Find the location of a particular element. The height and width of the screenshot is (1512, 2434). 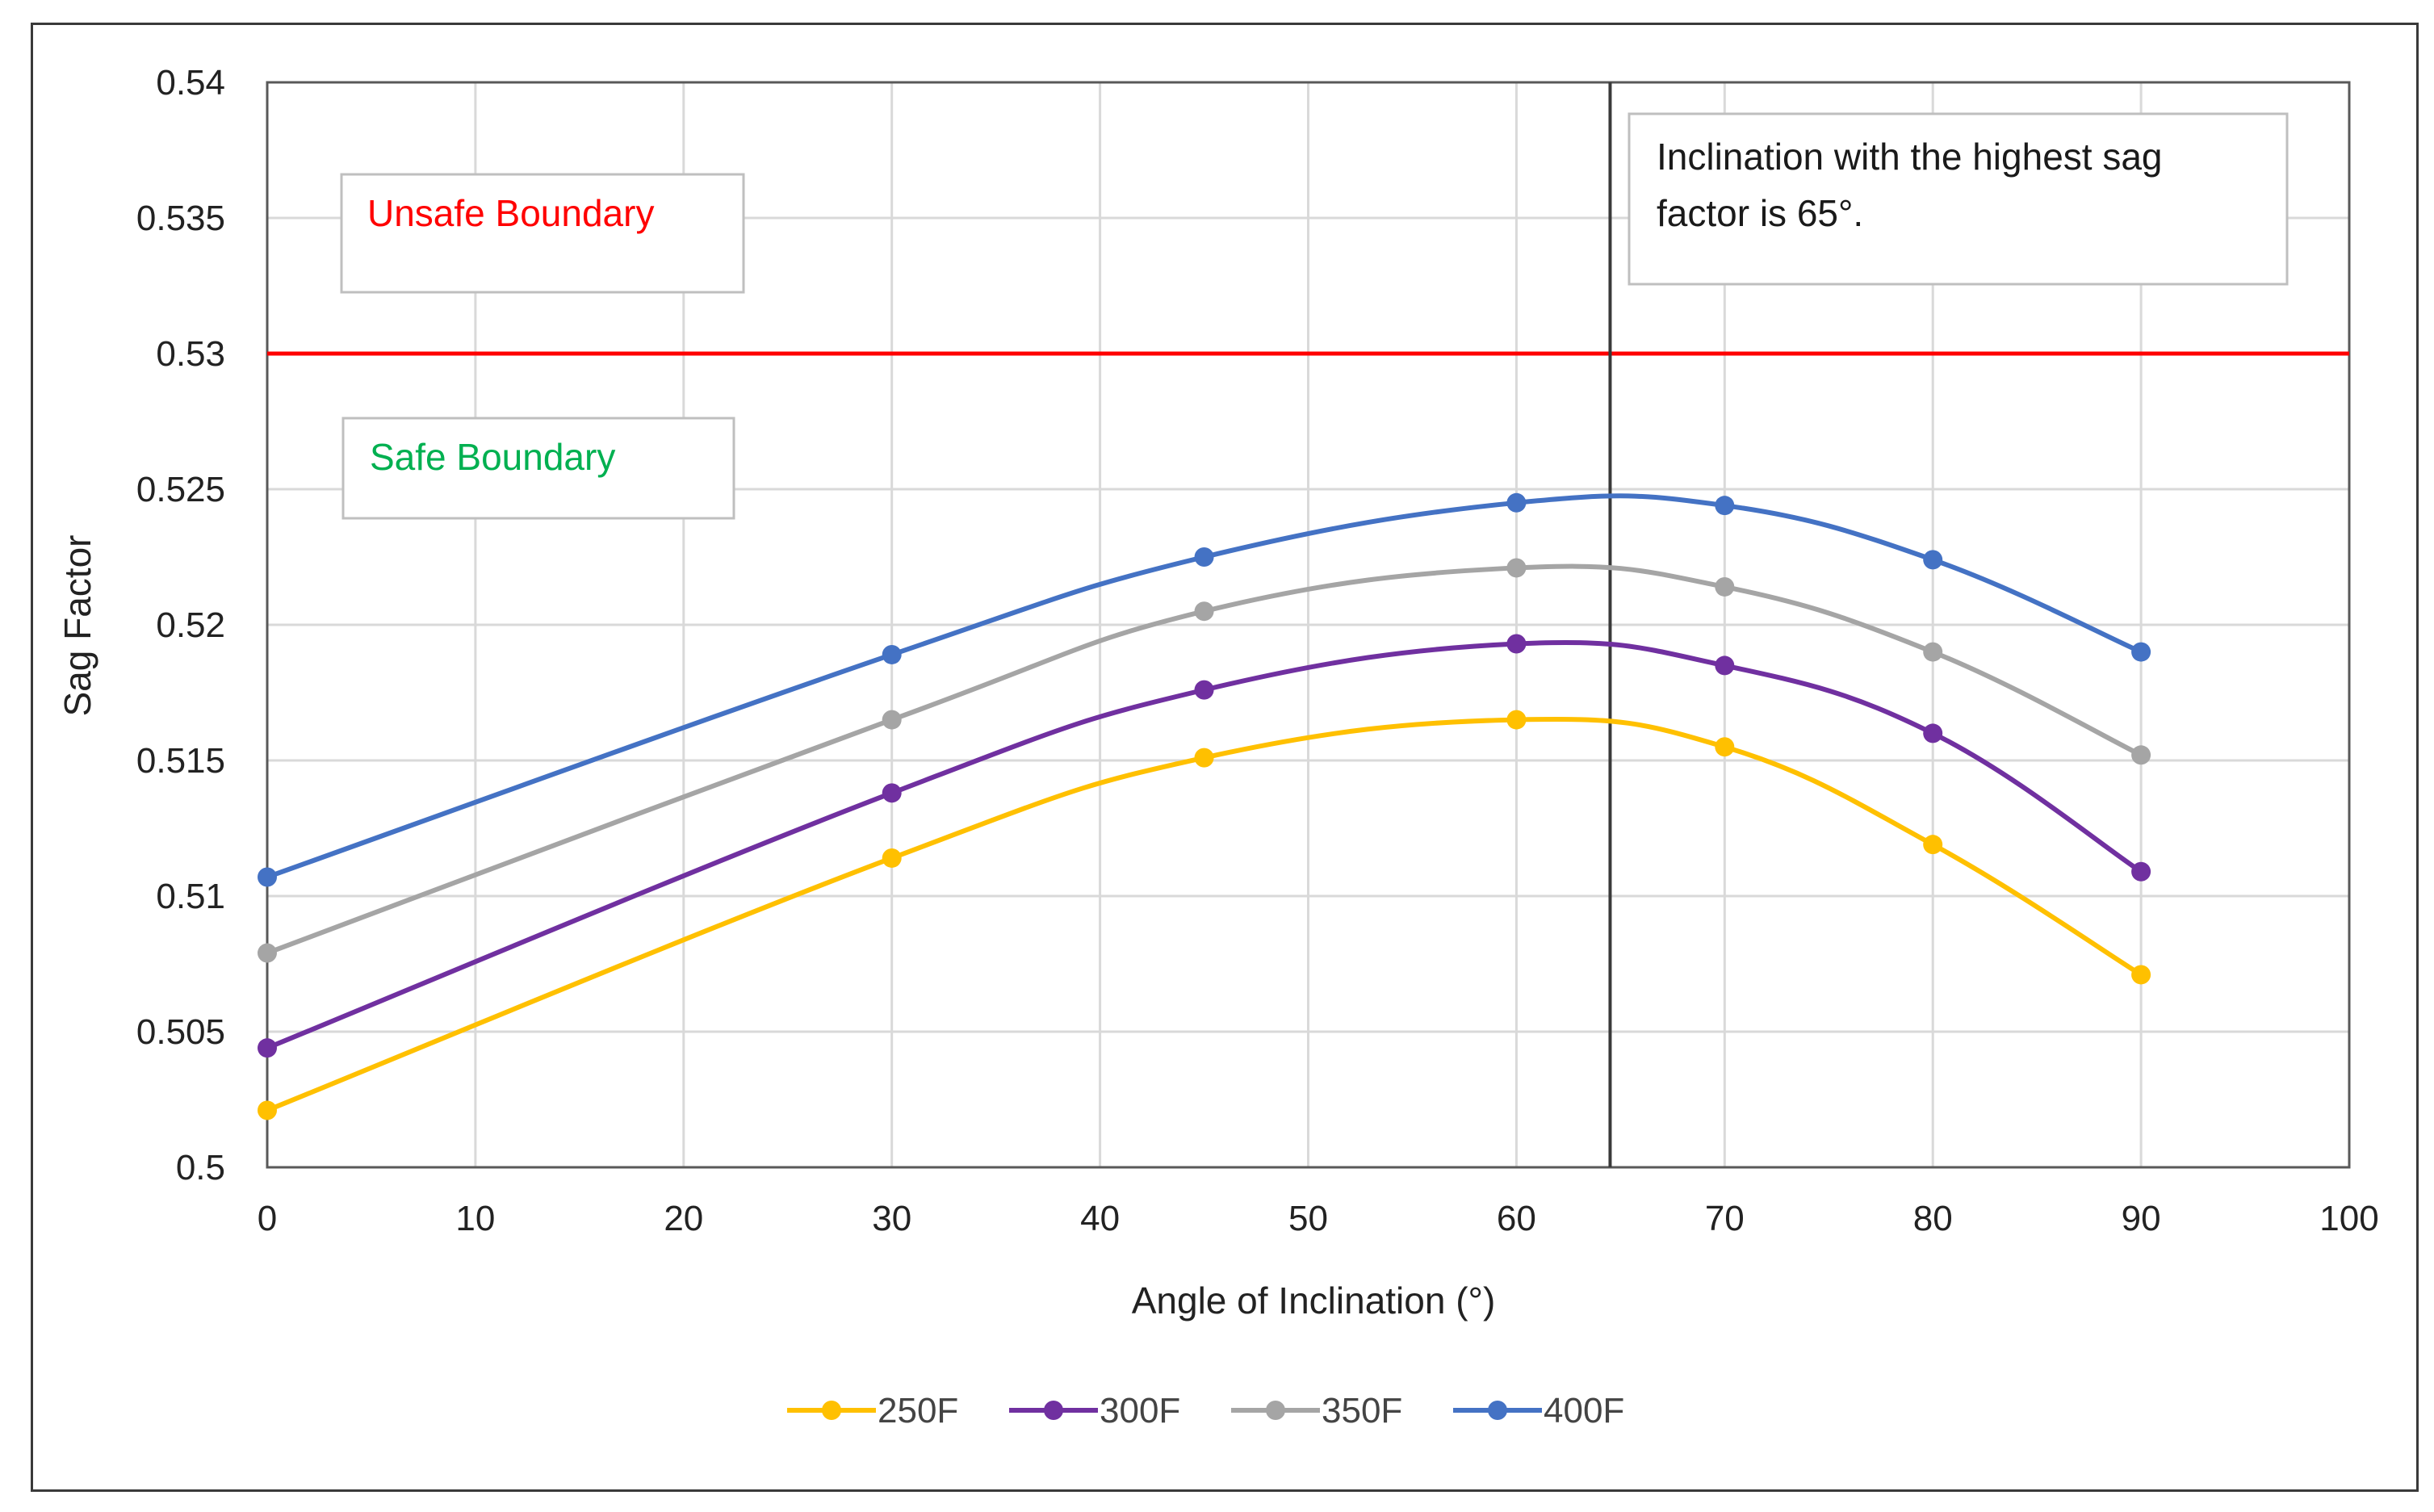

legend-swatch-marker-300F is located at coordinates (1054, 1410).